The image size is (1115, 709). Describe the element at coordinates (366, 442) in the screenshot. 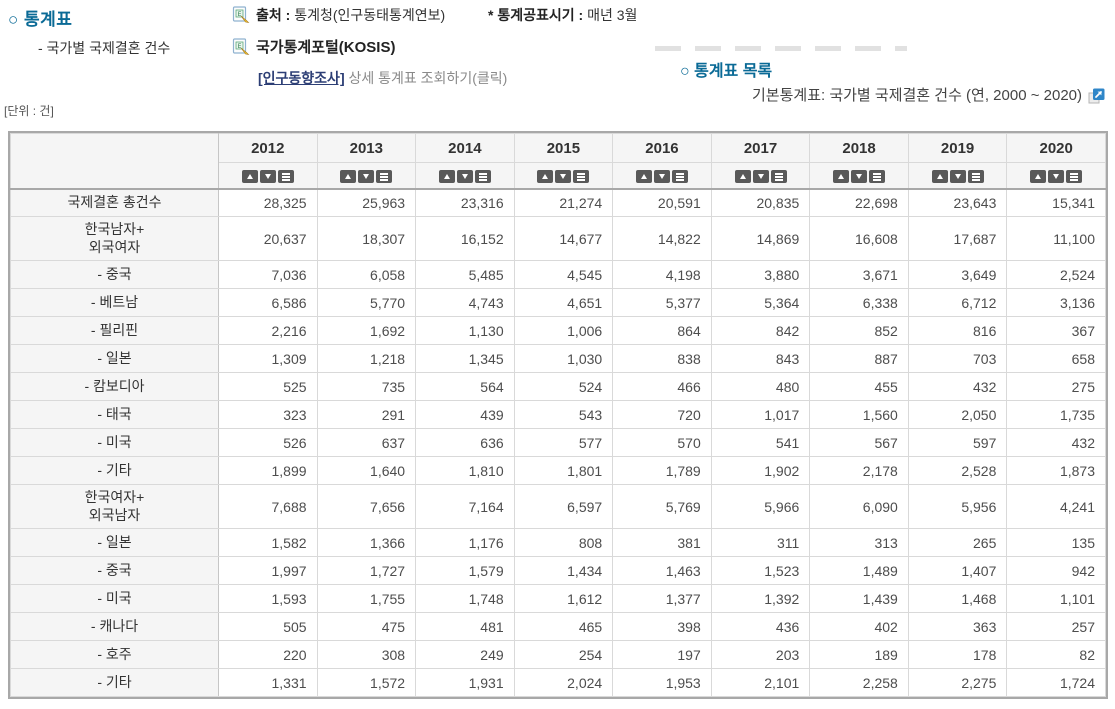

I see `data-cell: 637` at that location.